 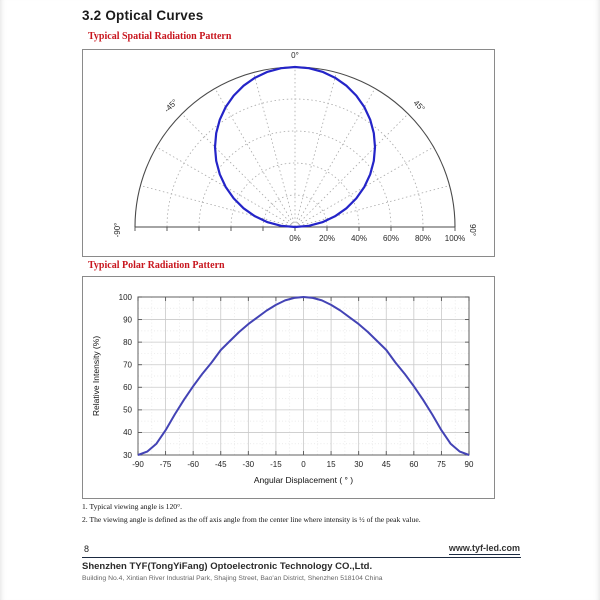 I want to click on x-tick-label: 75, so click(x=441, y=464).